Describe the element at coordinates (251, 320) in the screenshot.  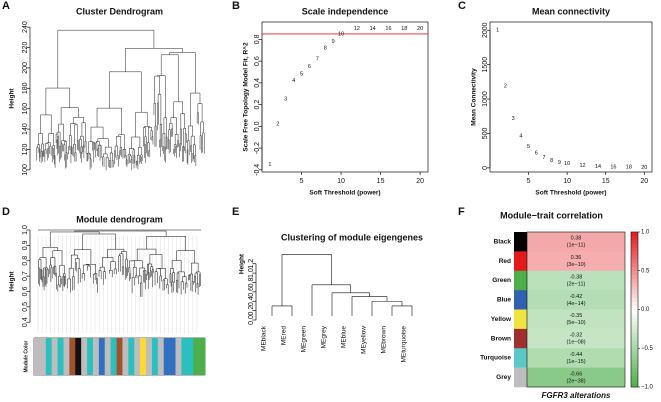
I see `y-tick-label: 0.0` at that location.